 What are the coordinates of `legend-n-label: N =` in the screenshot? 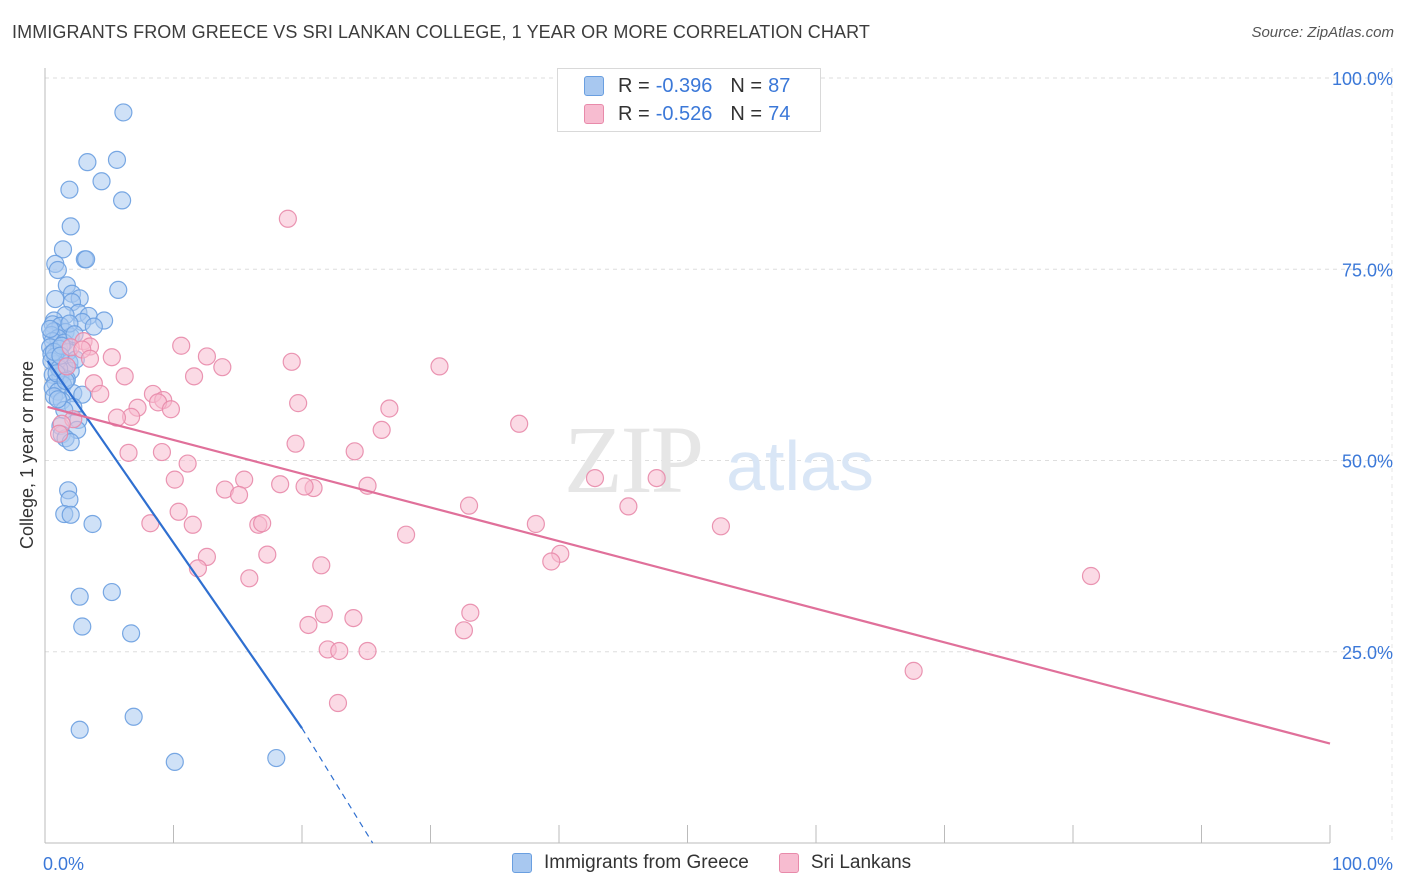 It's located at (746, 113).